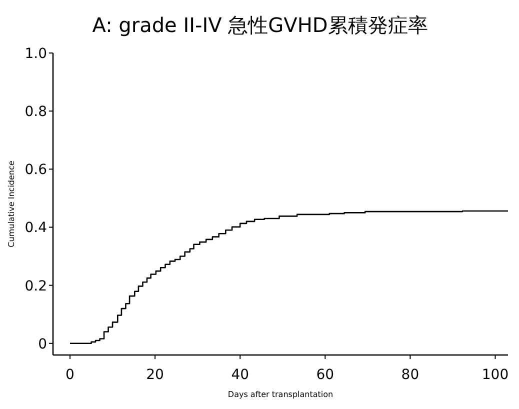  I want to click on y-tick-label: 1.0, so click(35, 54).